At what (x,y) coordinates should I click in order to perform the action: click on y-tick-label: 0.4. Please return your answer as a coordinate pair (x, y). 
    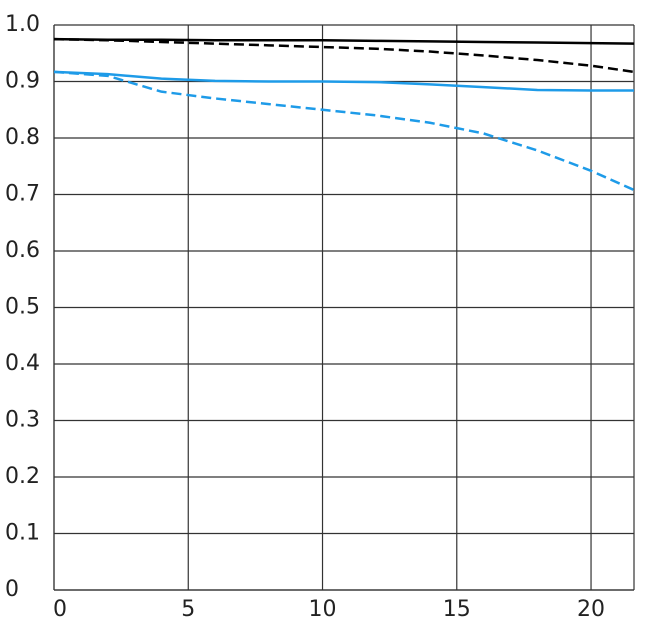
    Looking at the image, I should click on (22, 363).